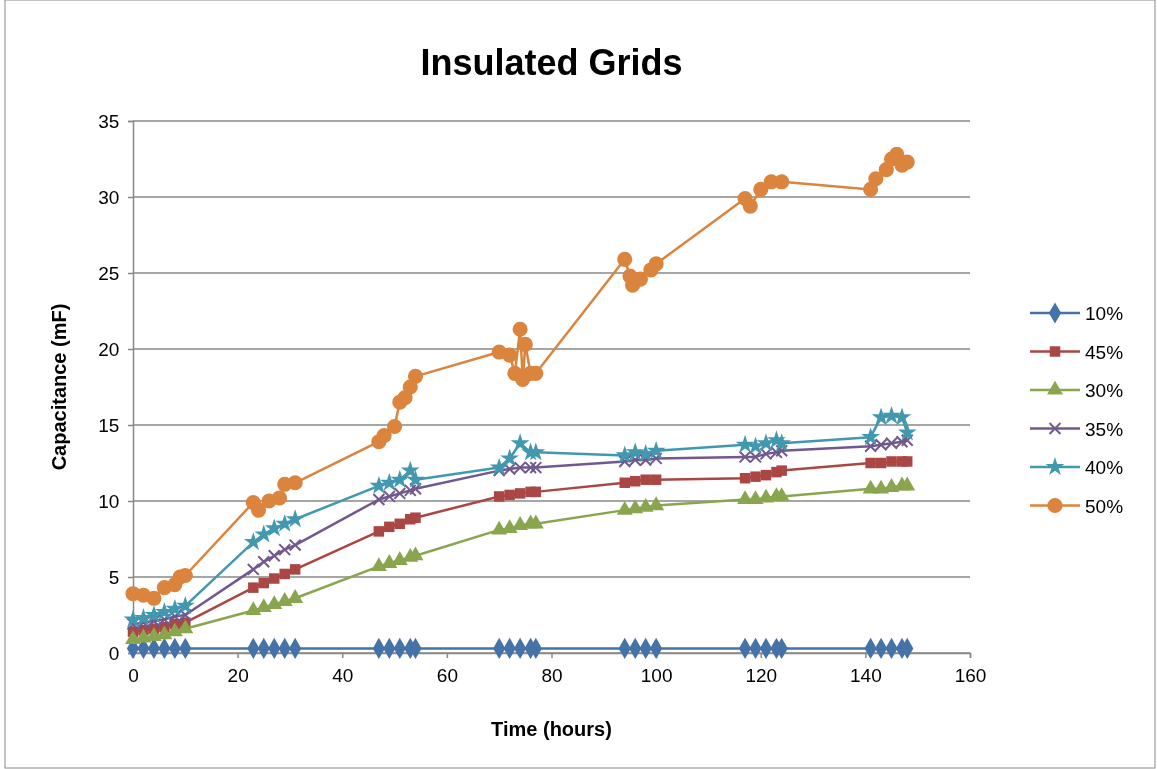 Image resolution: width=1157 pixels, height=769 pixels. Describe the element at coordinates (1104, 467) in the screenshot. I see `legend-label: 40%` at that location.